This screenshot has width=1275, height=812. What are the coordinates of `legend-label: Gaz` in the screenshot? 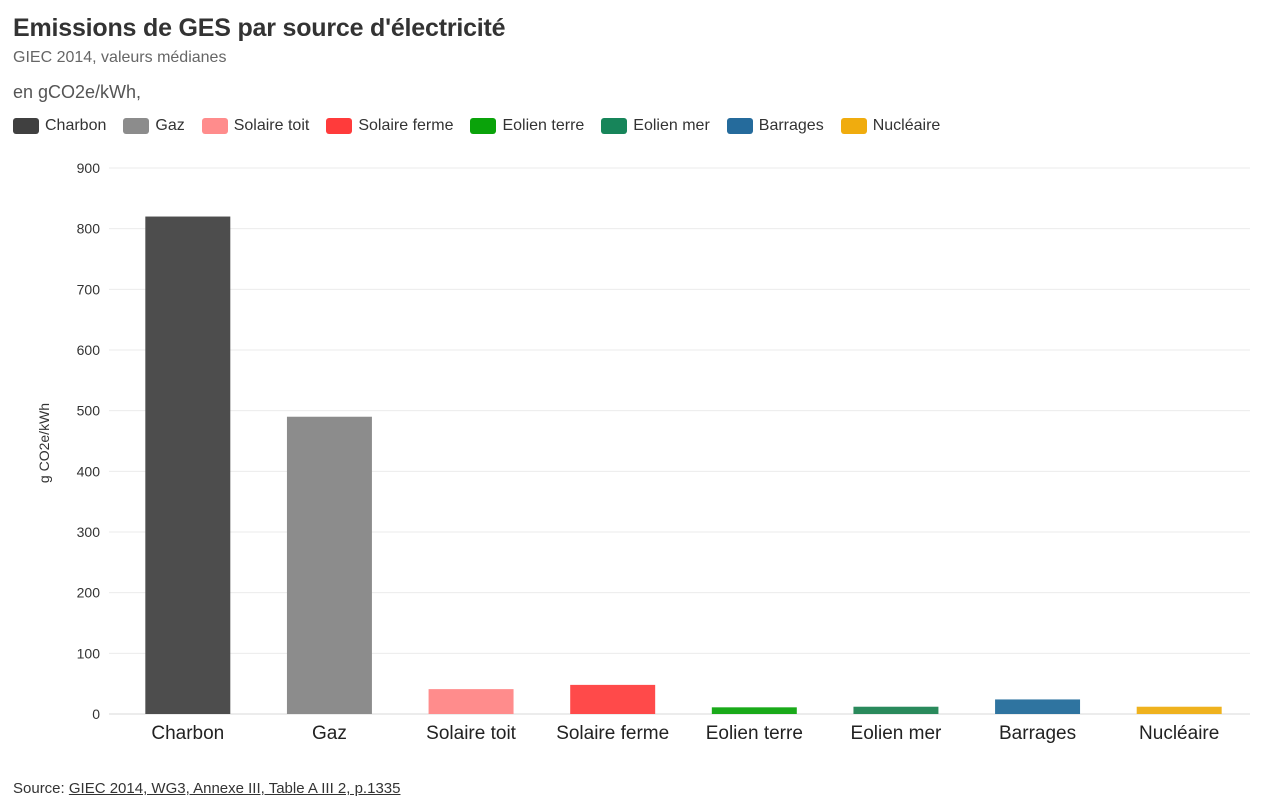 It's located at (170, 125).